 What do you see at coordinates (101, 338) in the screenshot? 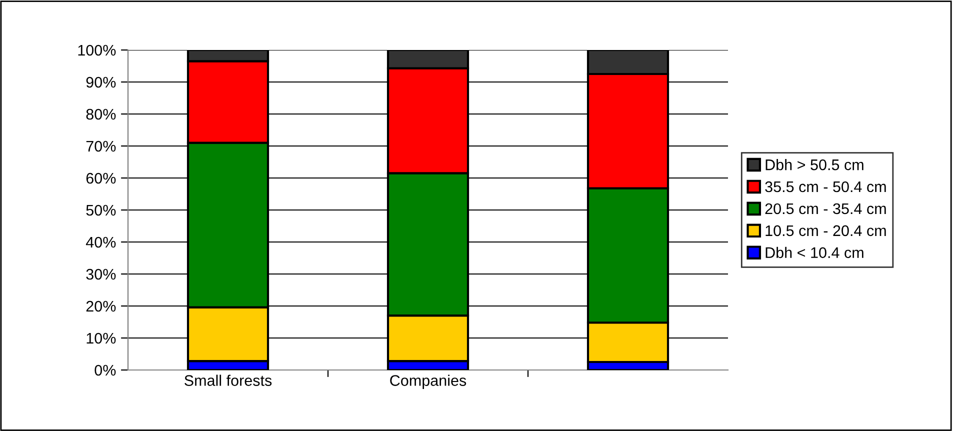
I see `y-tick-label: 10%` at bounding box center [101, 338].